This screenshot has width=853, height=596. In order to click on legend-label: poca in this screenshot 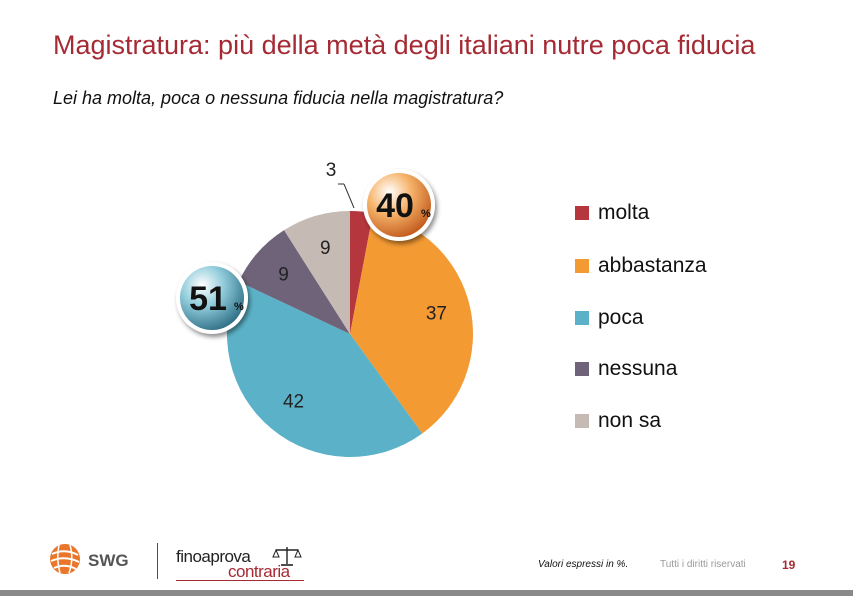, I will do `click(621, 317)`.